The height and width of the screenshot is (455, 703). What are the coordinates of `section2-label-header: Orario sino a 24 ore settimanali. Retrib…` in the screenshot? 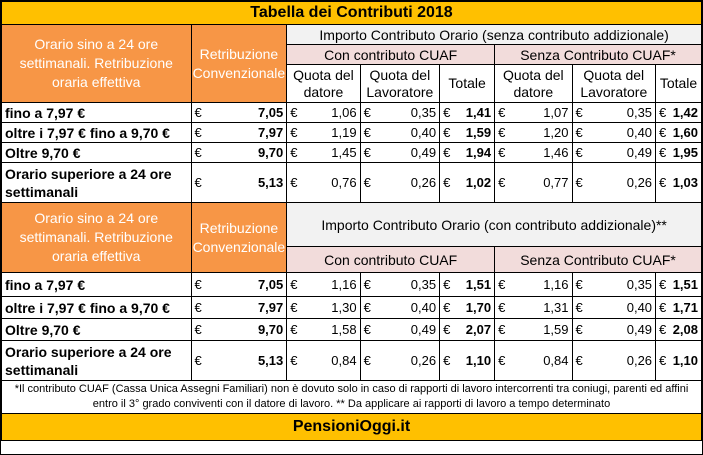 It's located at (96, 237).